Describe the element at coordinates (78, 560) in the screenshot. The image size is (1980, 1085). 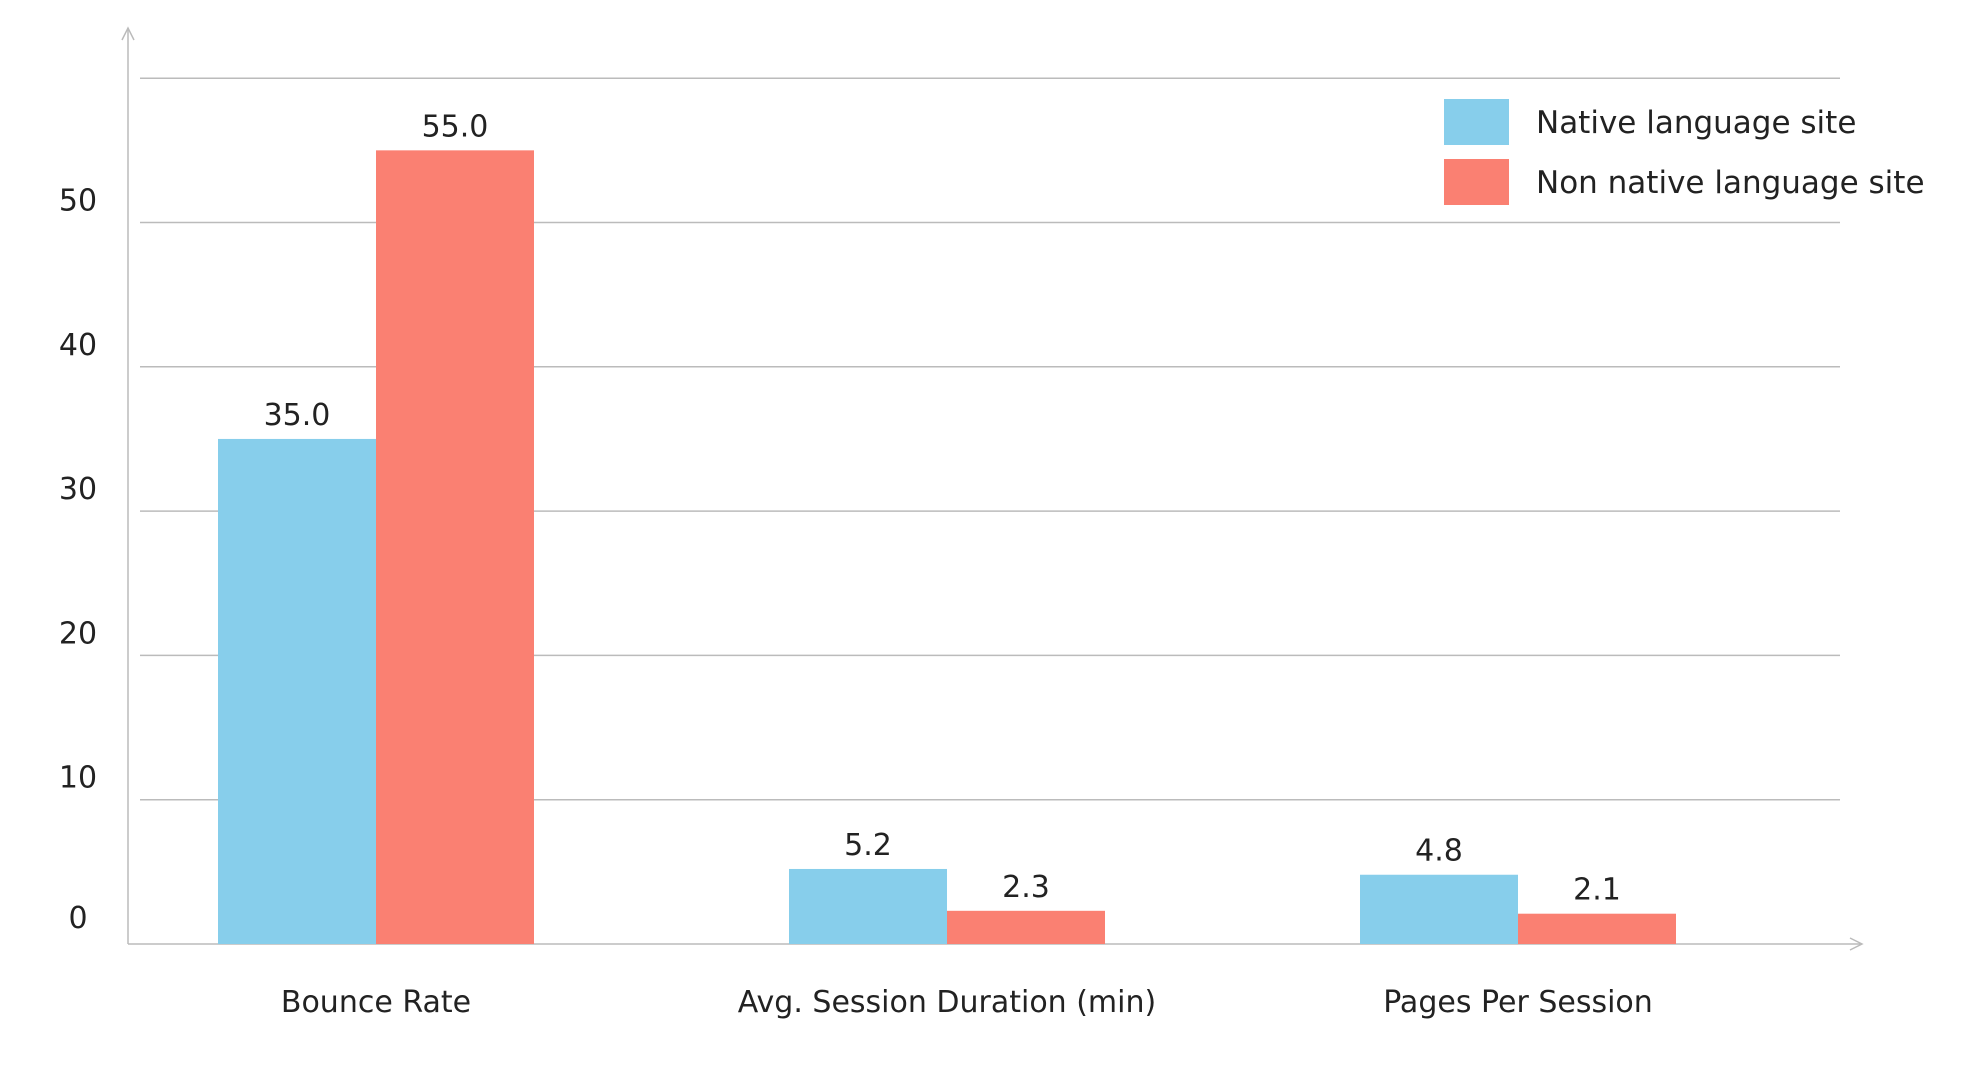
I see `y-tick-labels: 0 10 20 30 40 50` at that location.